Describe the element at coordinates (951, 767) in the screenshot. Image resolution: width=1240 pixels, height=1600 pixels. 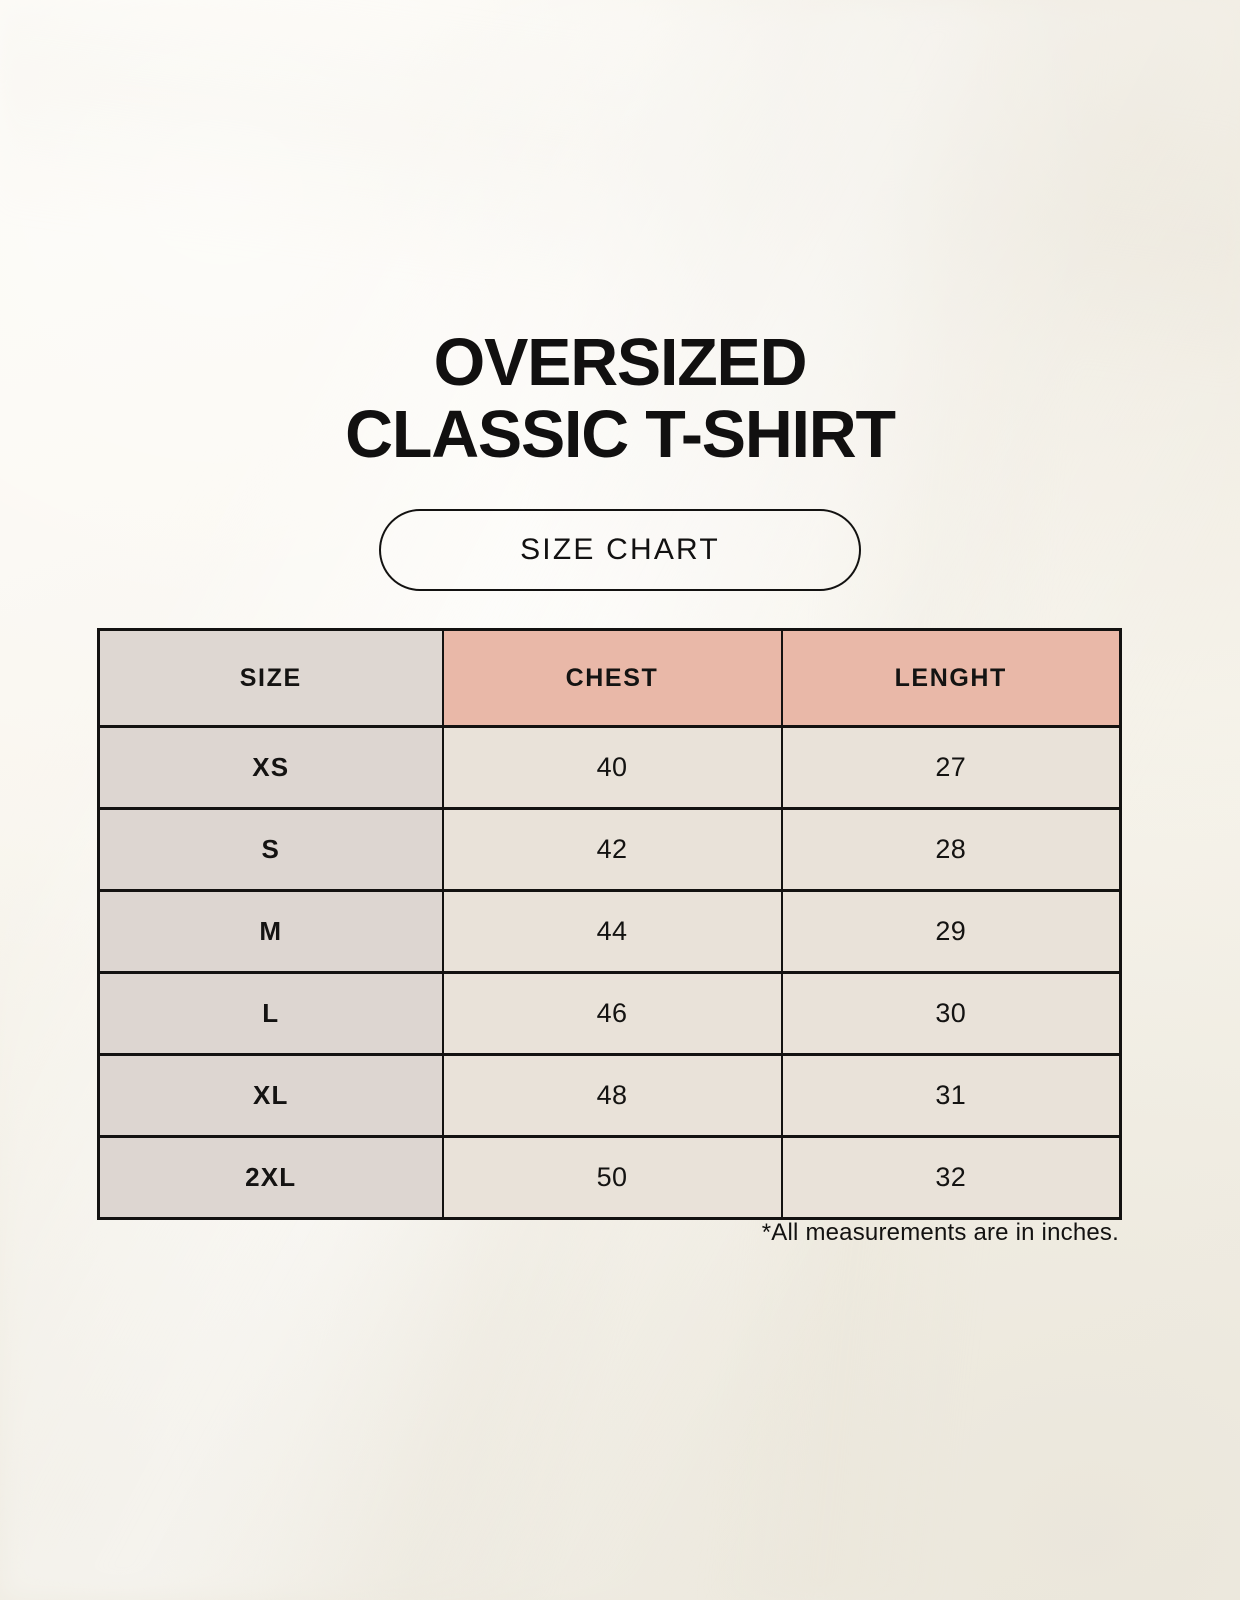
I see `cell-length: 27` at that location.